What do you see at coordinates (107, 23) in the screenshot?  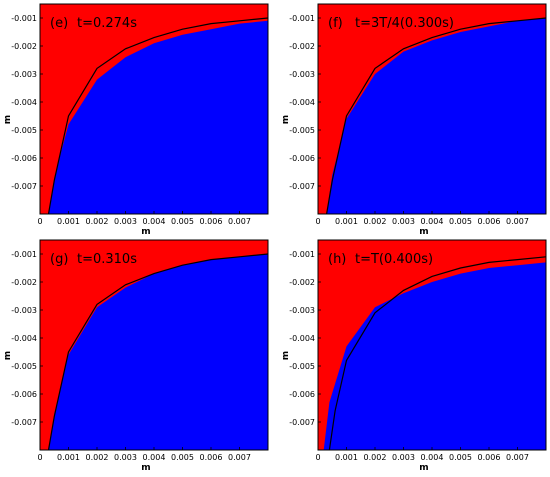 I see `panel-title: t=0.274s` at bounding box center [107, 23].